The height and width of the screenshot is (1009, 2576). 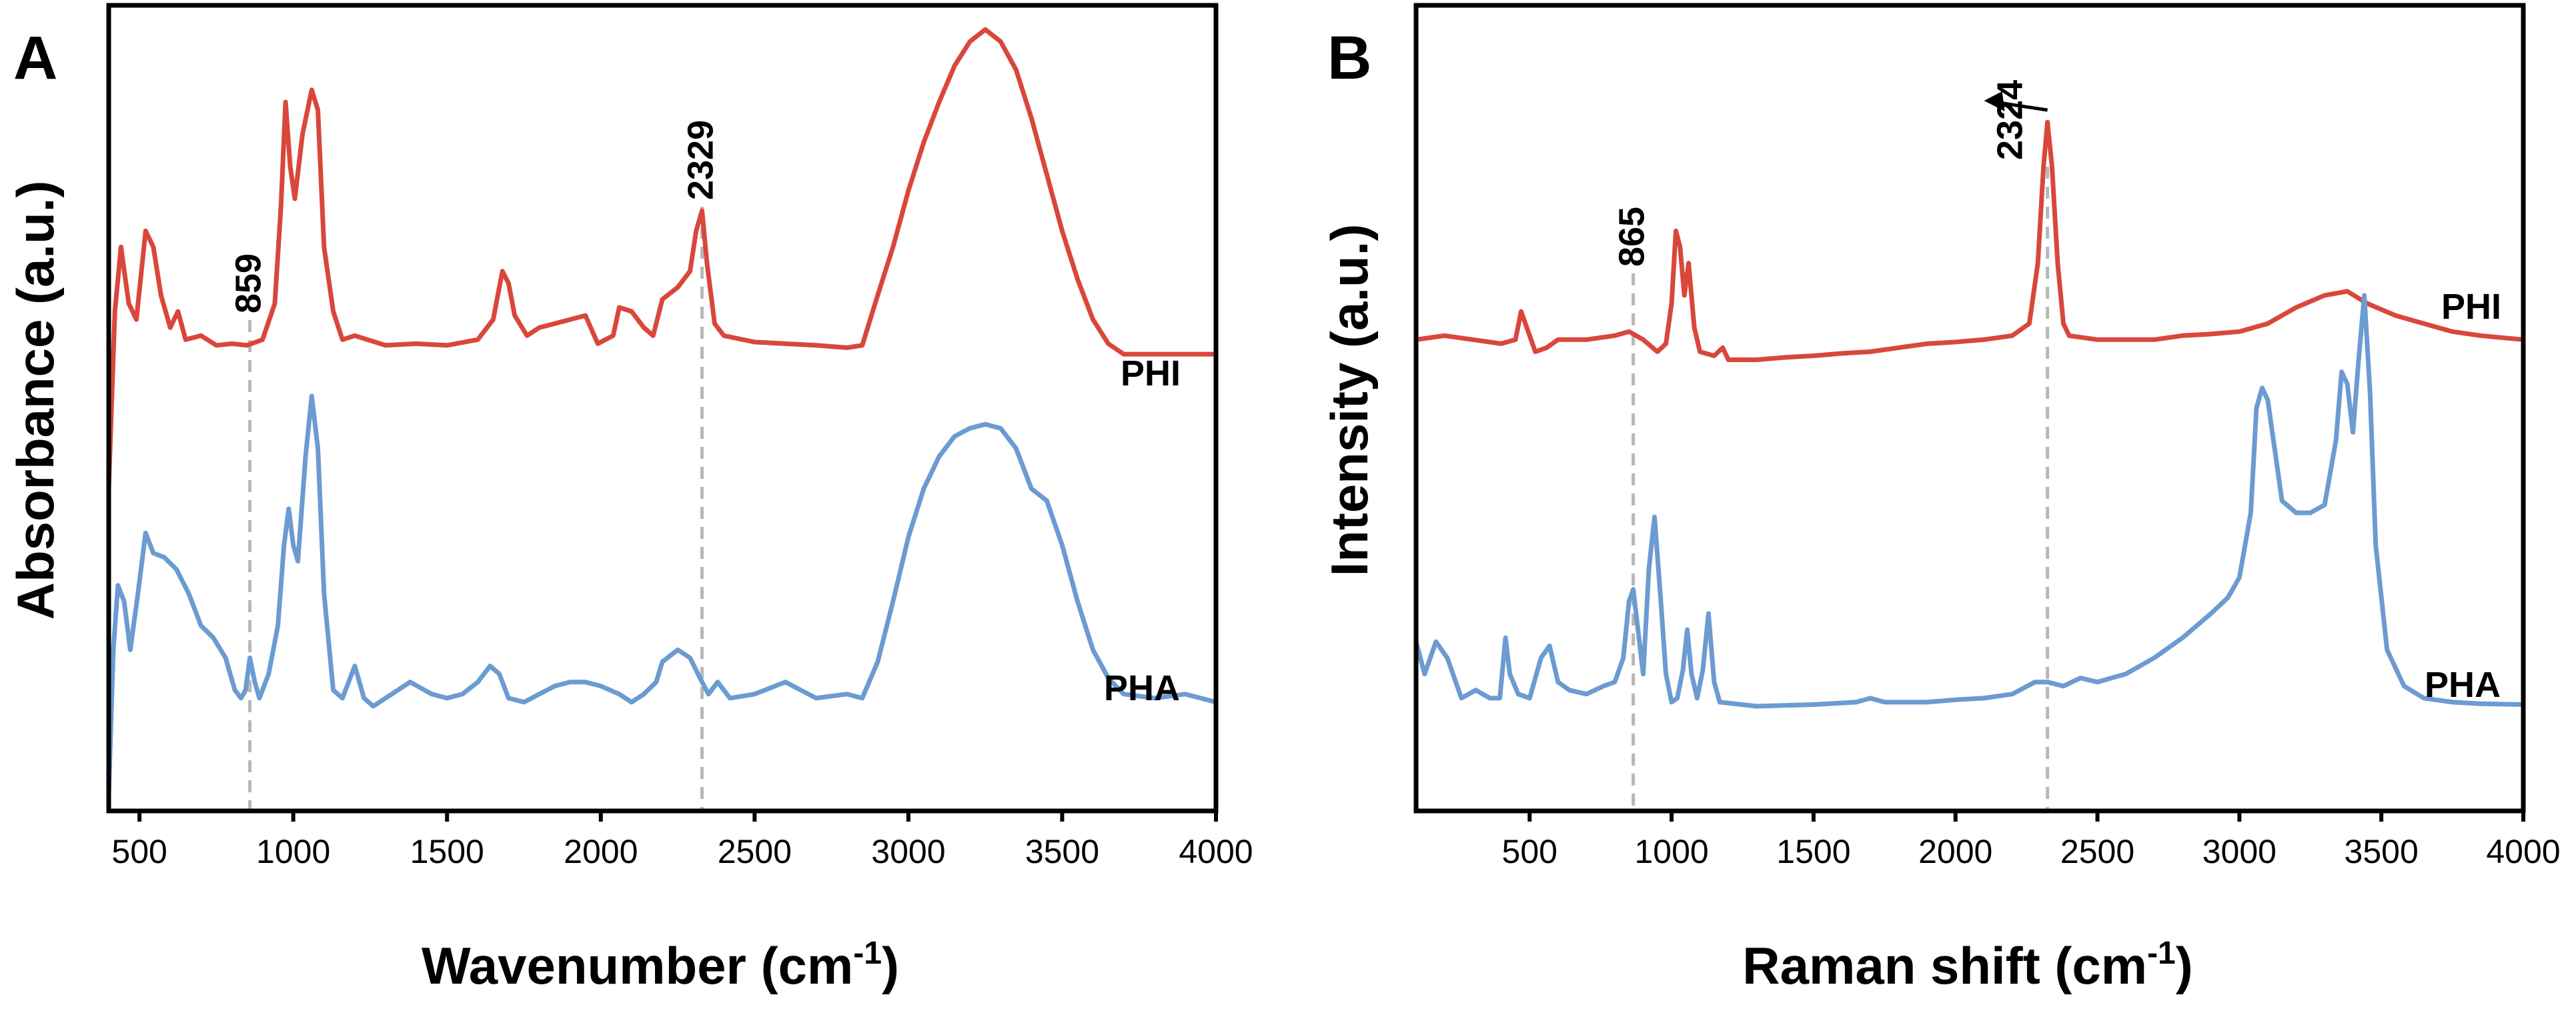 What do you see at coordinates (1955, 851) in the screenshot?
I see `panel-b-x-tick-label-2000: 2000` at bounding box center [1955, 851].